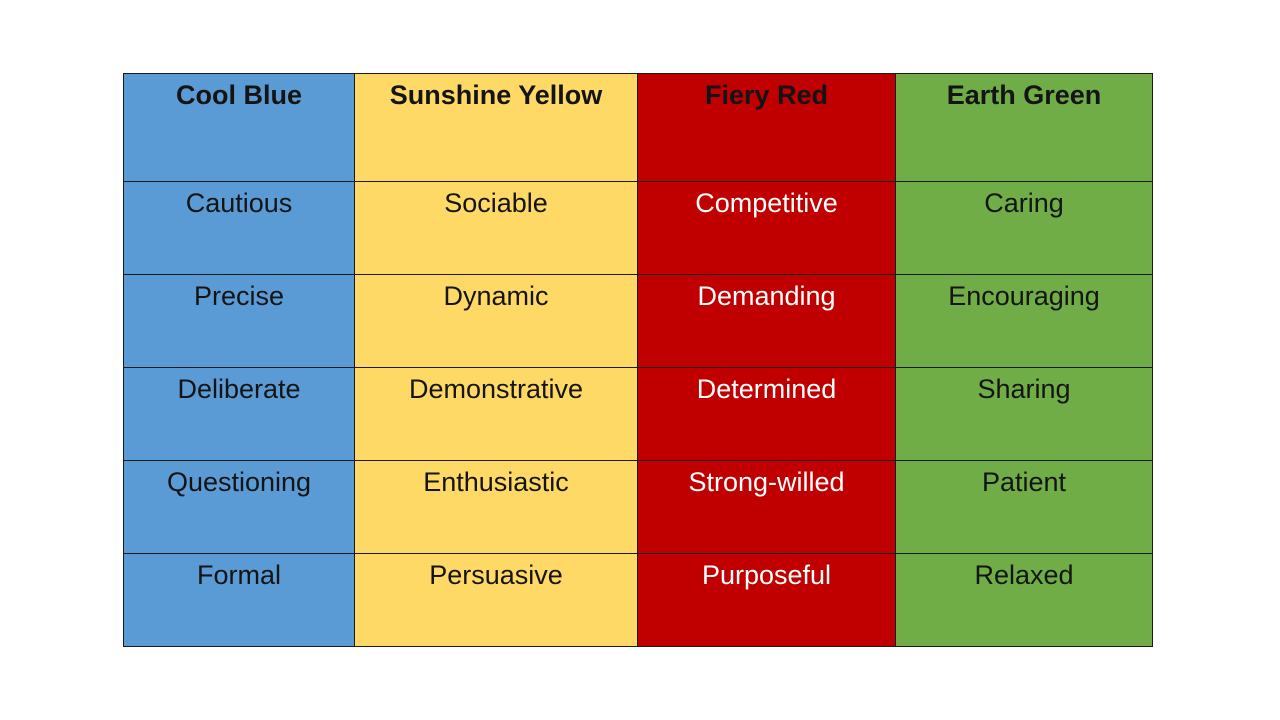  I want to click on trait-cell: Sharing, so click(1024, 414).